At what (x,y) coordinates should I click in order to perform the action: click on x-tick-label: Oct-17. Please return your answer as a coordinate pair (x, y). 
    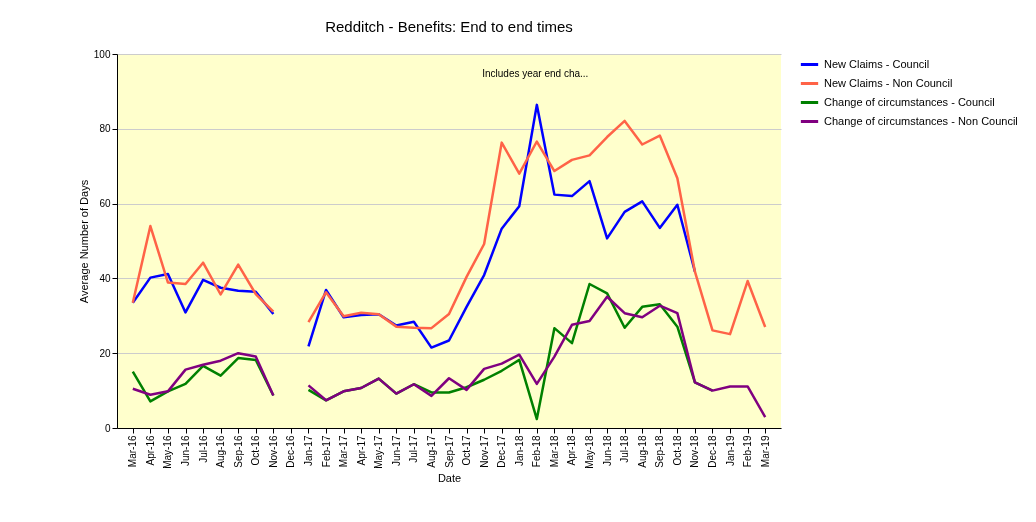
    Looking at the image, I should click on (467, 450).